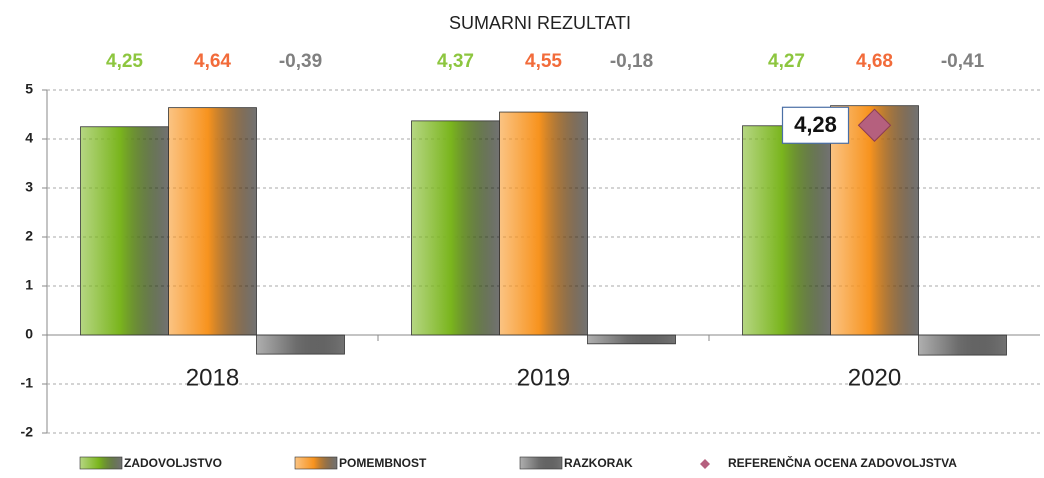  What do you see at coordinates (300, 61) in the screenshot?
I see `value-label: -0,39` at bounding box center [300, 61].